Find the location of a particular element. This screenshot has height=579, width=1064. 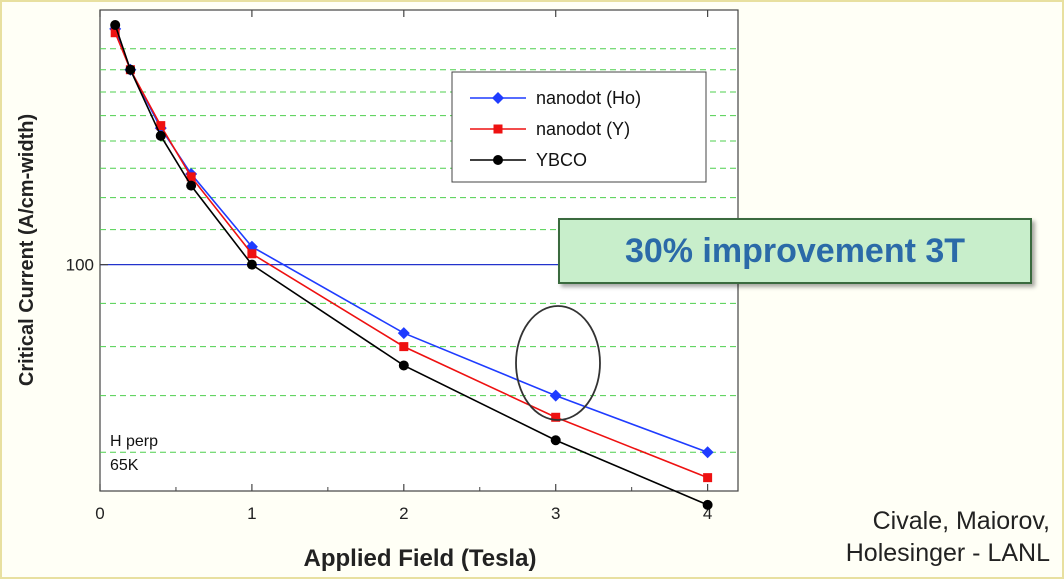

legend-label: nanodot (Y) is located at coordinates (583, 129).